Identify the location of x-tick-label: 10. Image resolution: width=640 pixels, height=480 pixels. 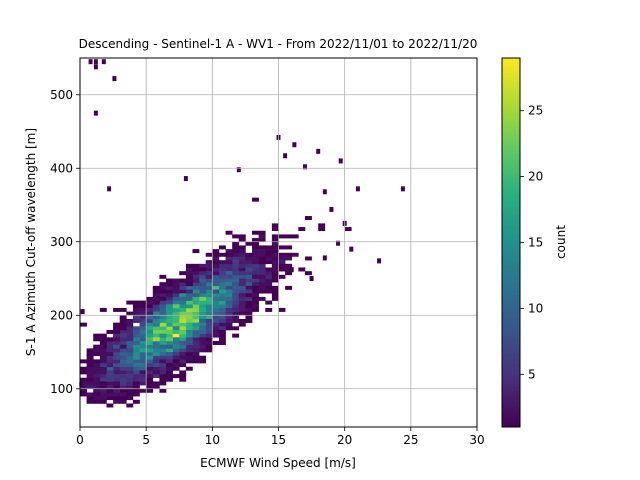
(212, 440).